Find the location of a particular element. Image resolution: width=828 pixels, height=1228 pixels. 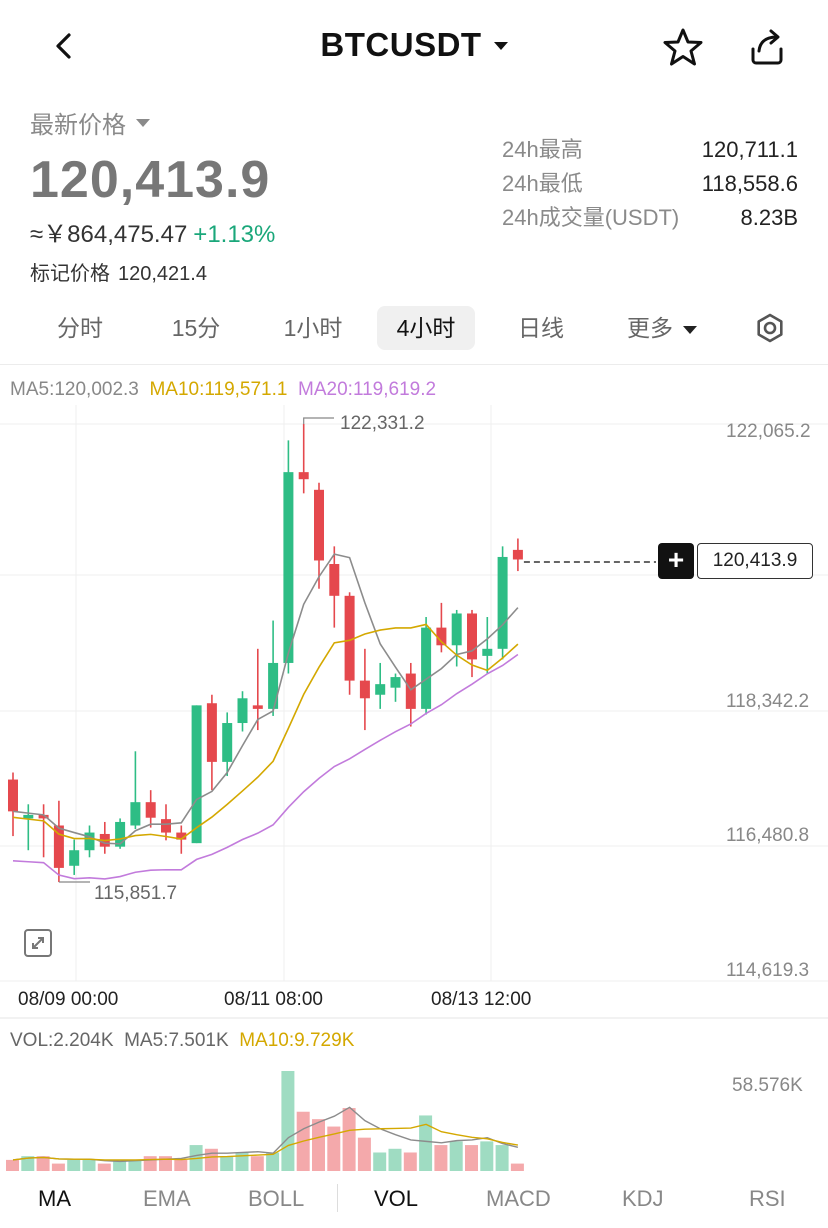

ma10-line is located at coordinates (265, 732).